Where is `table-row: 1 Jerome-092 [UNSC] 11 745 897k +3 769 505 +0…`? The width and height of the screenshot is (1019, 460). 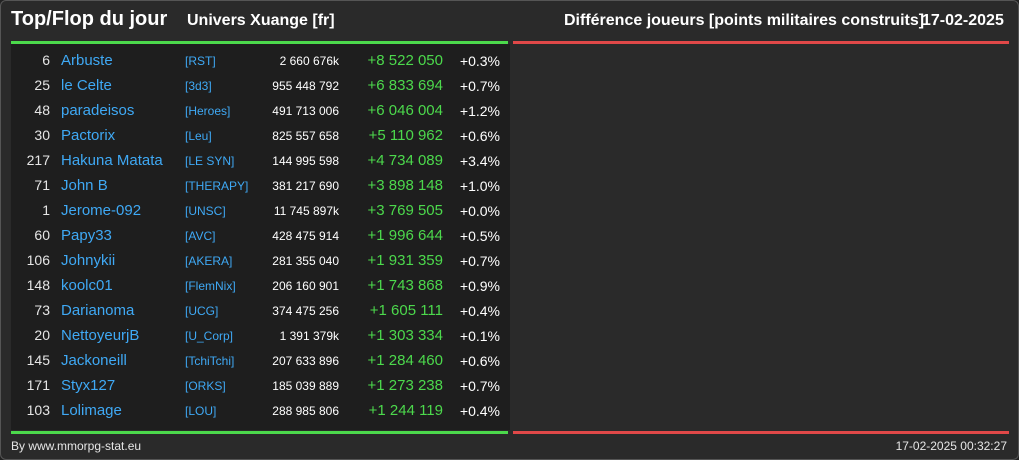 table-row: 1 Jerome-092 [UNSC] 11 745 897k +3 769 505 +0… is located at coordinates (260, 210).